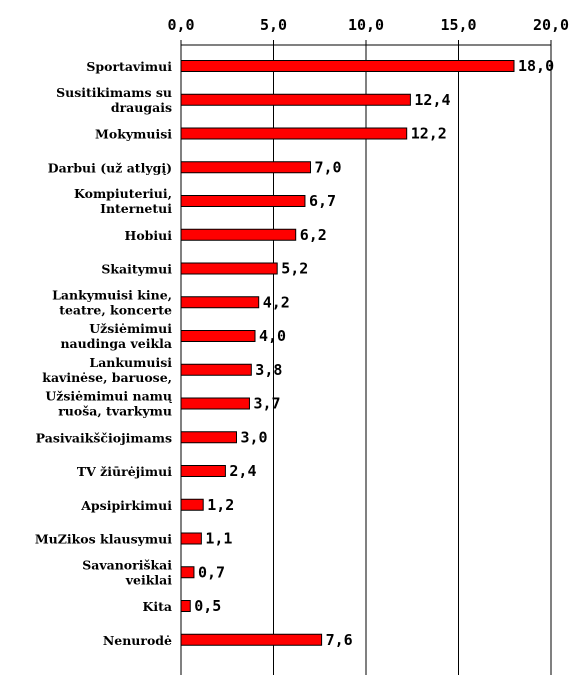  I want to click on category-label: Užsiėmimui namų ruoša, tvarkymu, so click(109, 404).